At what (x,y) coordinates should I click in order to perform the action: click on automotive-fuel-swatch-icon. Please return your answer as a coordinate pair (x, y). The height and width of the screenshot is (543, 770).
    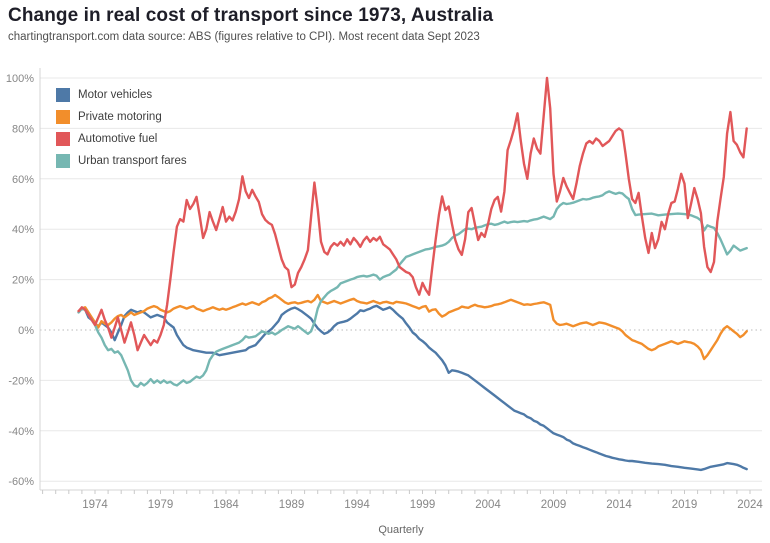
    Looking at the image, I should click on (63, 139).